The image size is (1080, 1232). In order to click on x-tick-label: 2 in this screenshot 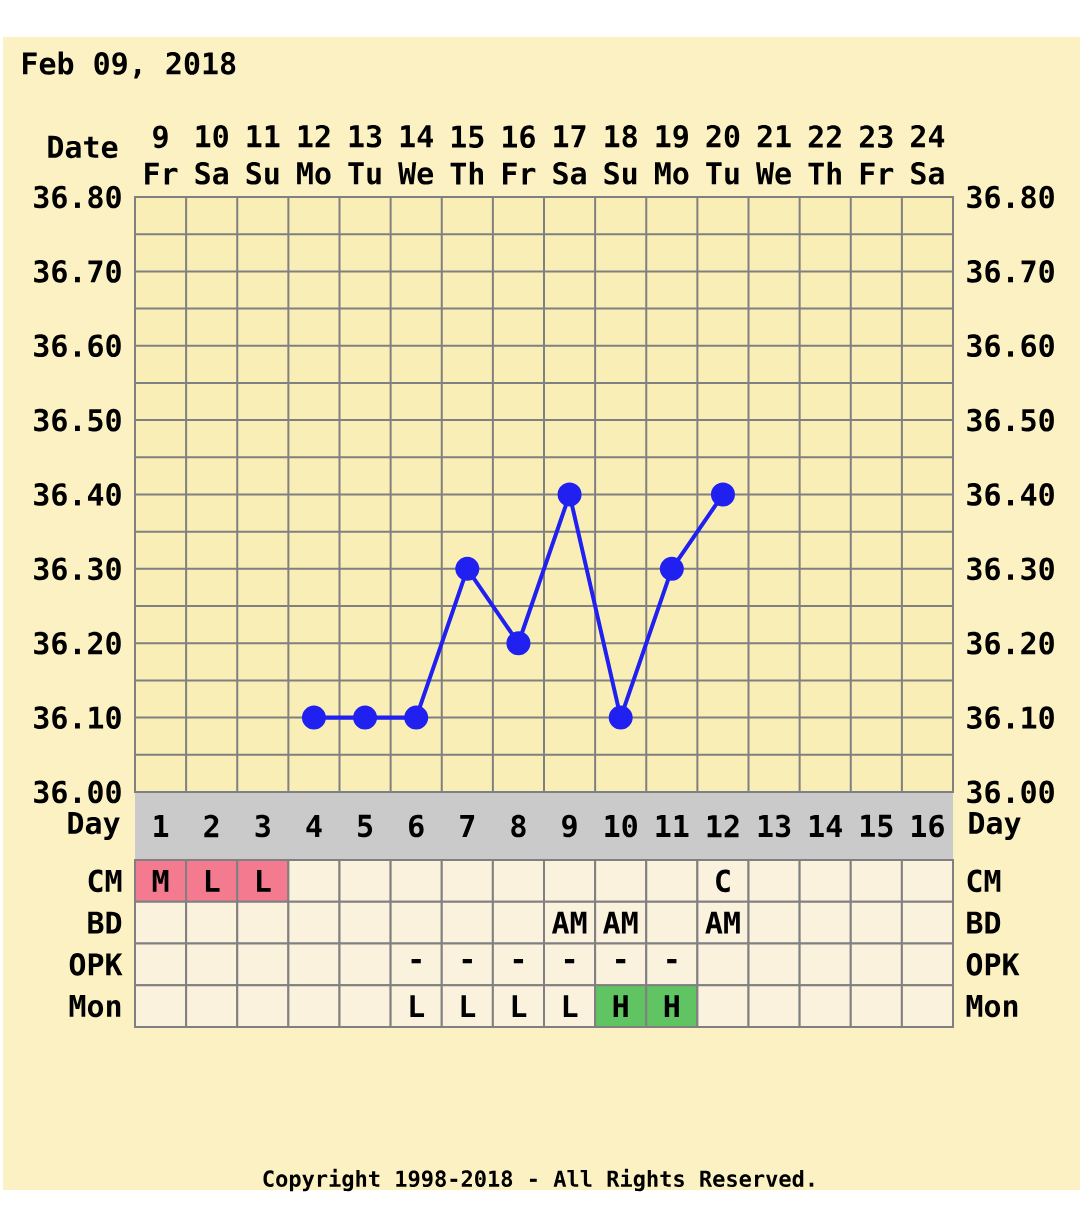, I will do `click(211, 826)`.